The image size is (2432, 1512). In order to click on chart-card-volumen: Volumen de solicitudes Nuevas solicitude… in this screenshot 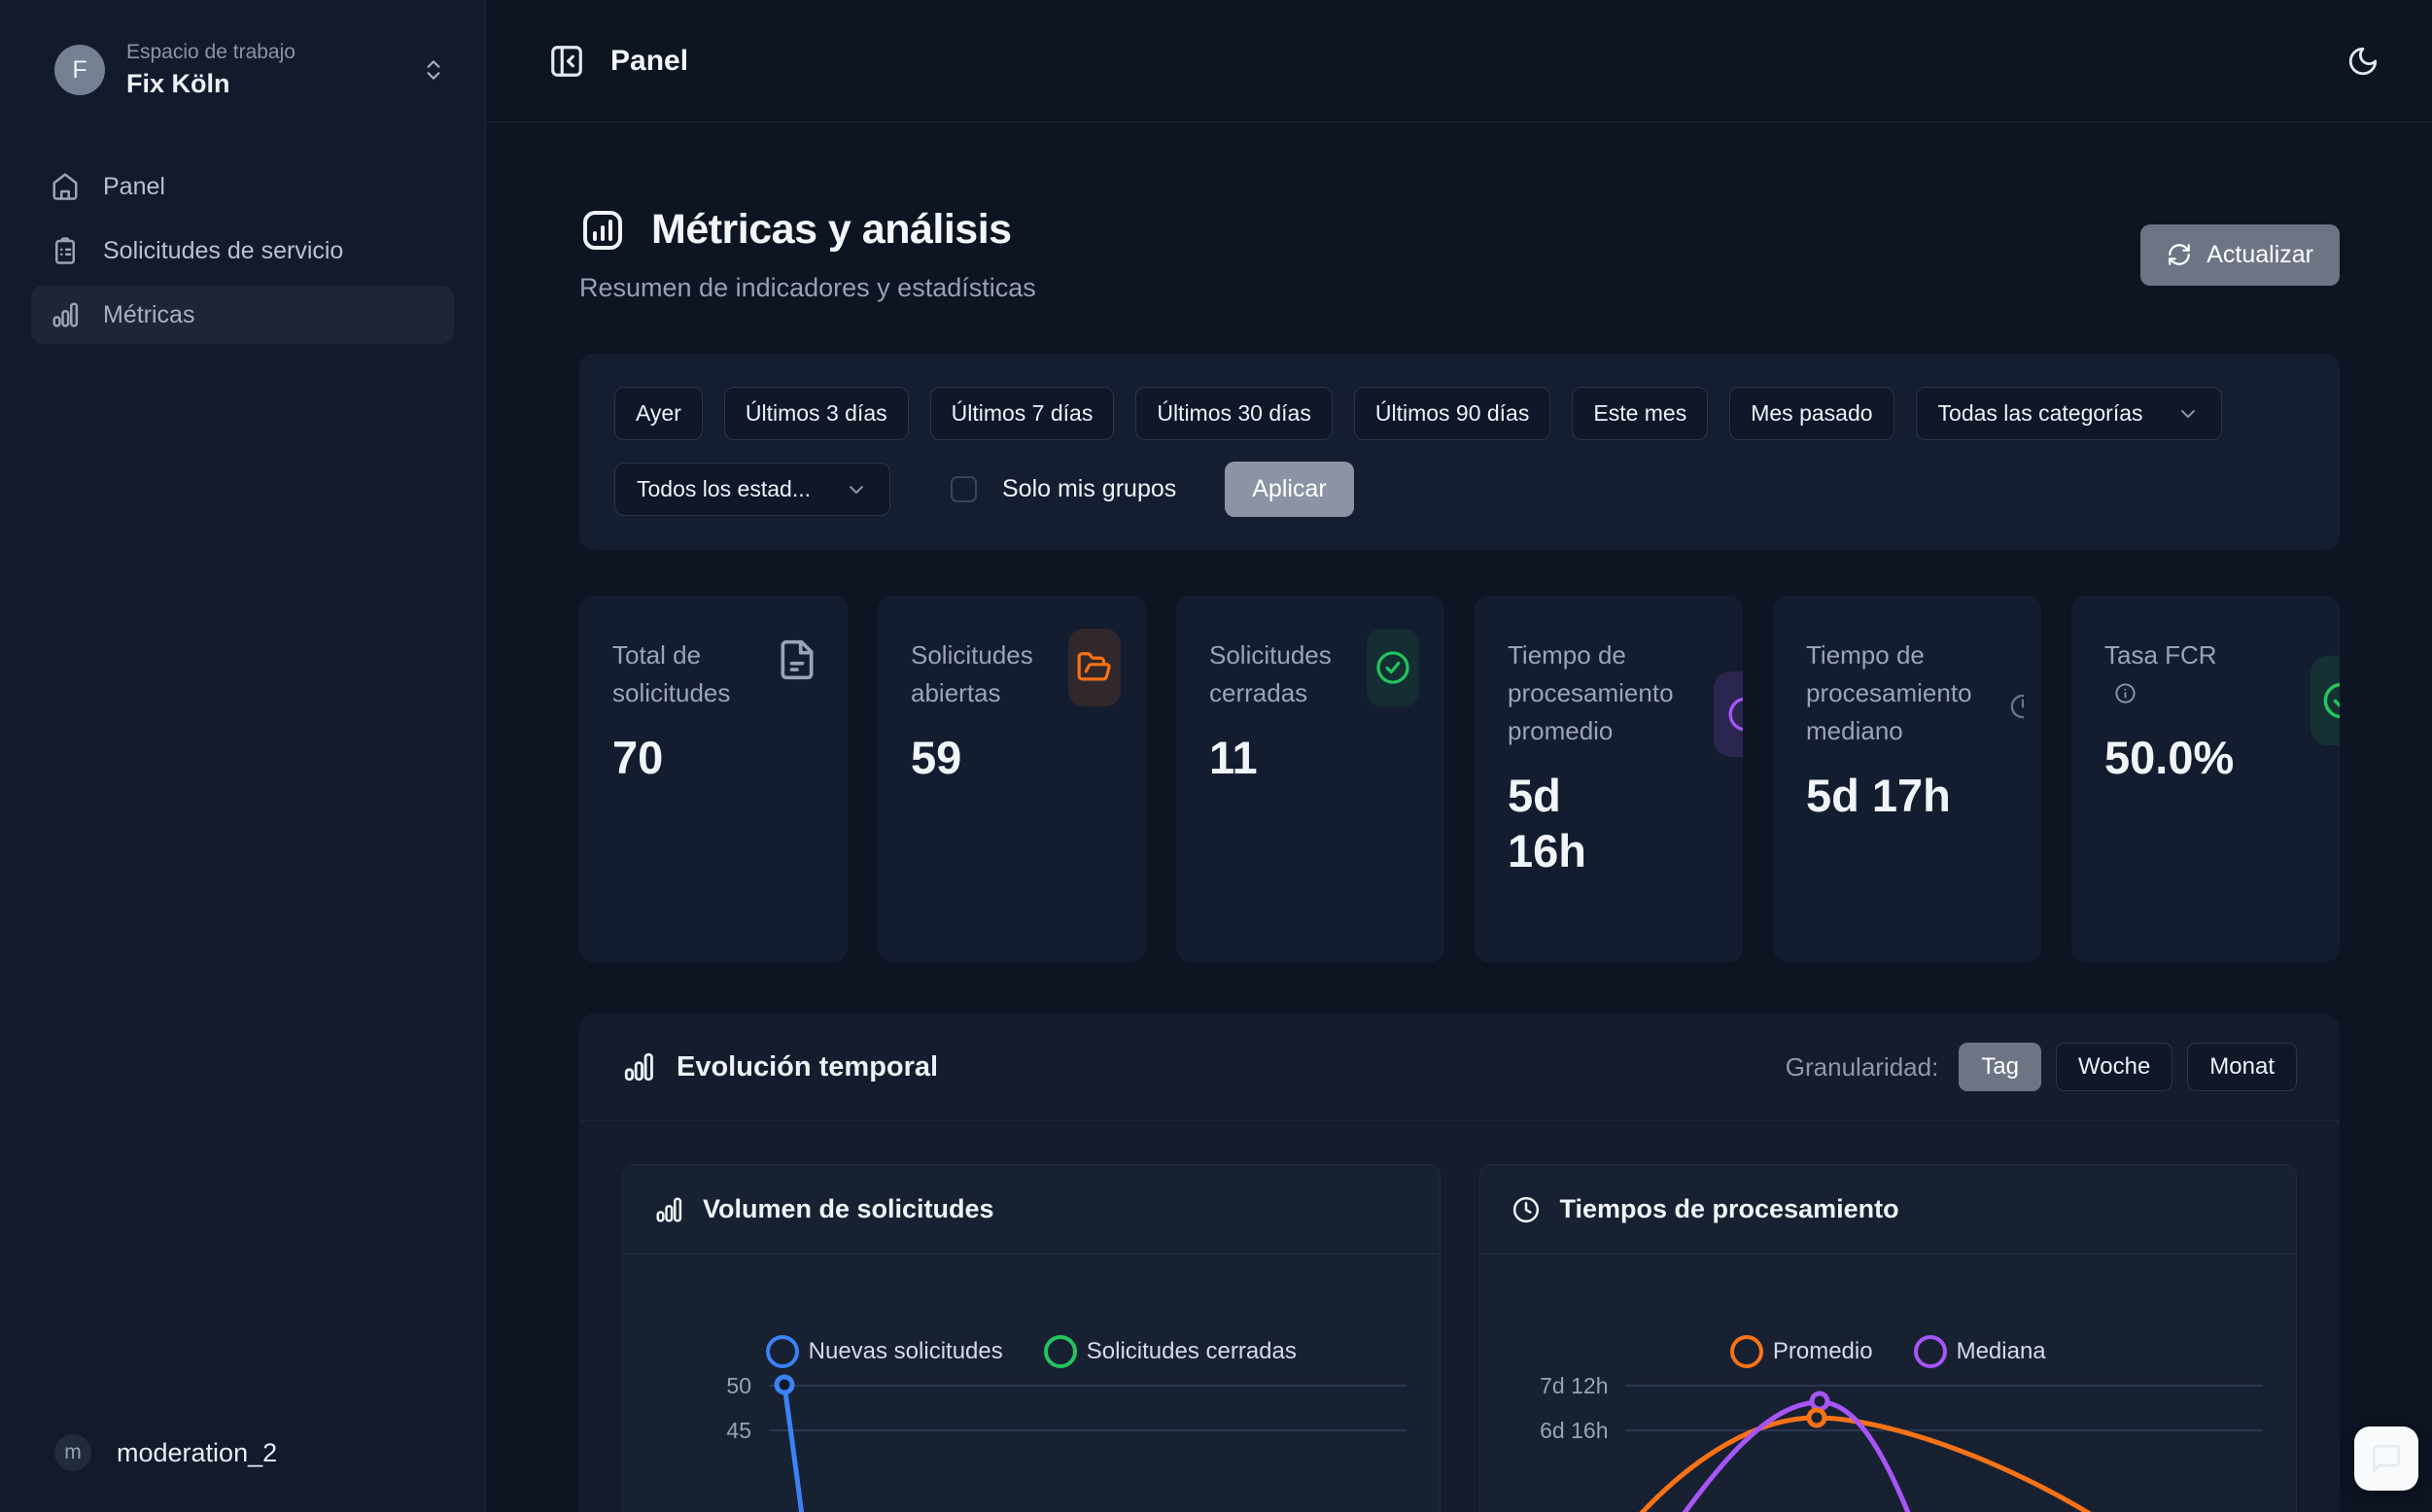, I will do `click(1031, 1338)`.